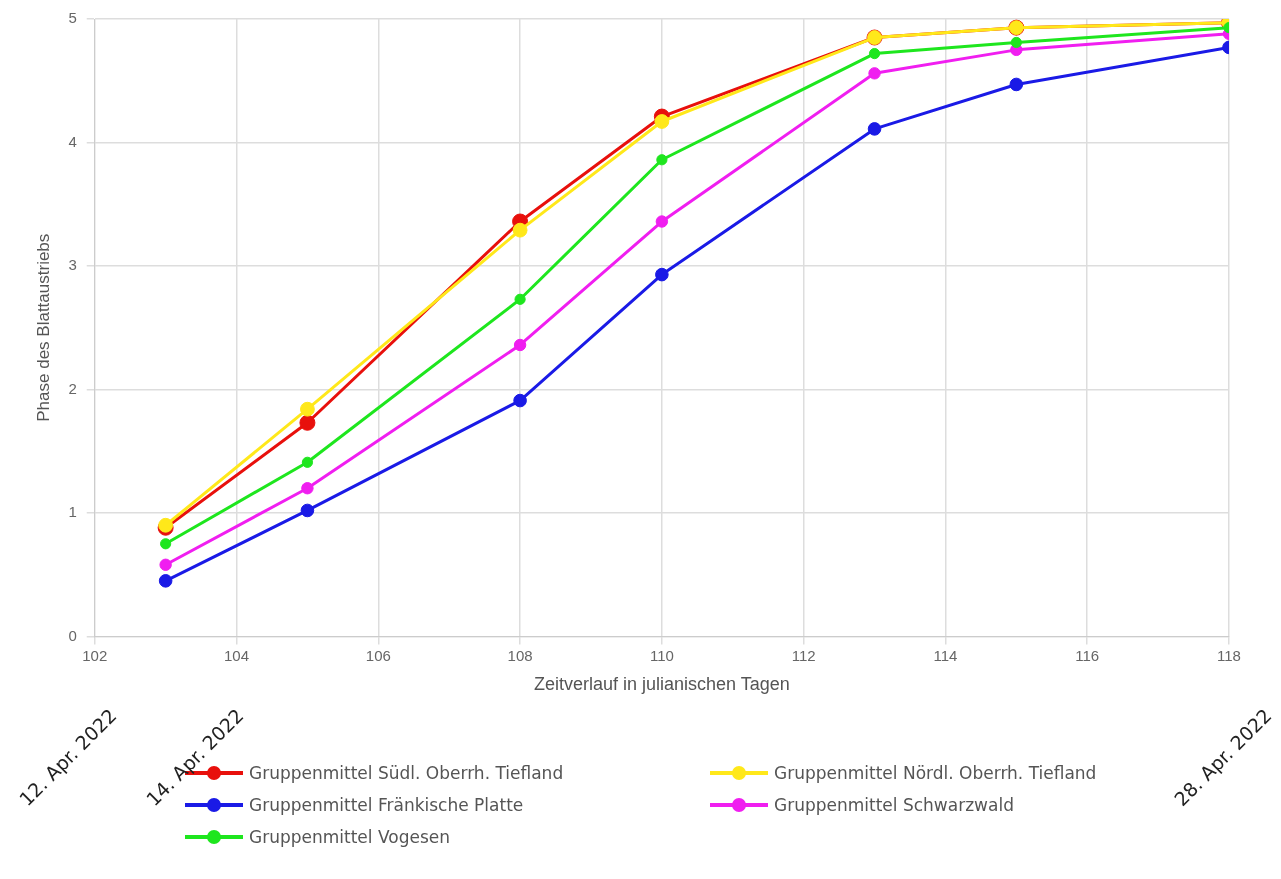 The image size is (1281, 879). Describe the element at coordinates (1229, 655) in the screenshot. I see `x-tick-label: 118` at that location.